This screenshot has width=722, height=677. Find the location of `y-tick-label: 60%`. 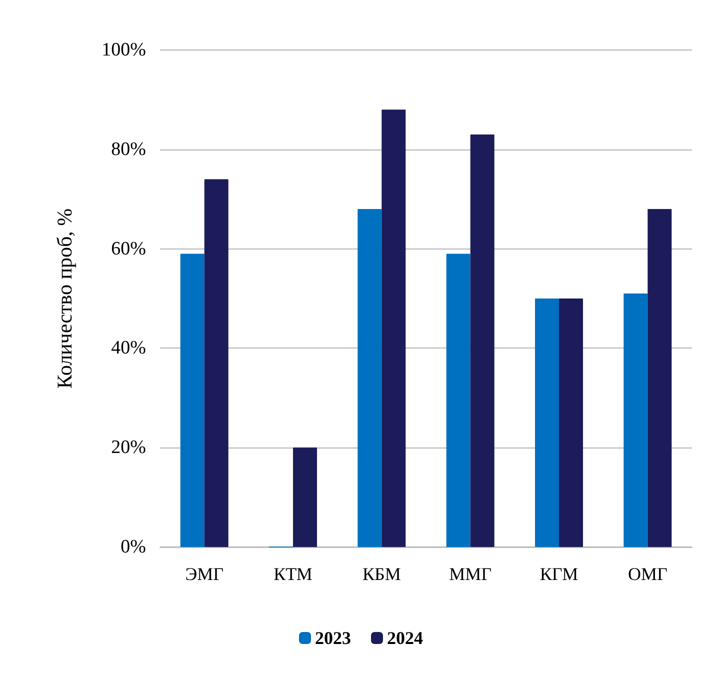

y-tick-label: 60% is located at coordinates (128, 249).